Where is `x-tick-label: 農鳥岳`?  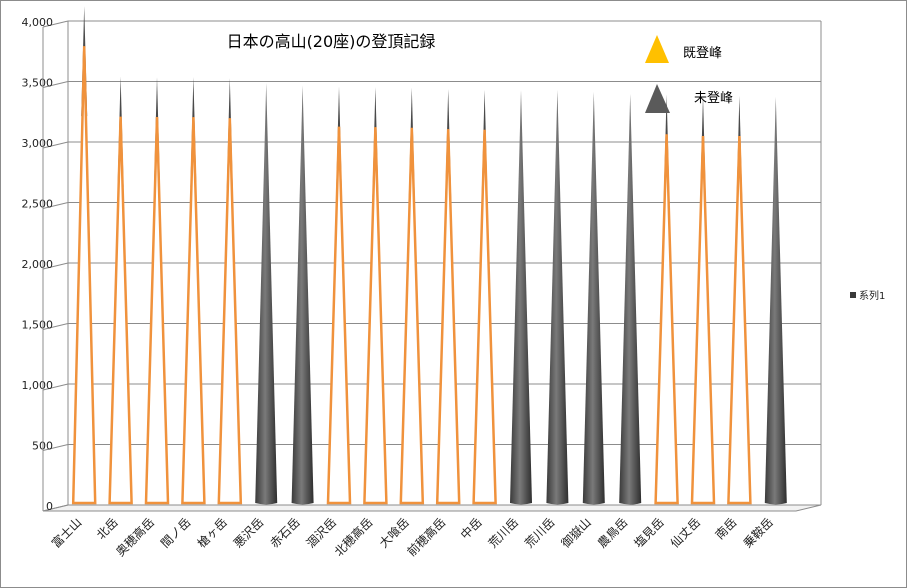
x-tick-label: 農鳥岳 is located at coordinates (612, 533).